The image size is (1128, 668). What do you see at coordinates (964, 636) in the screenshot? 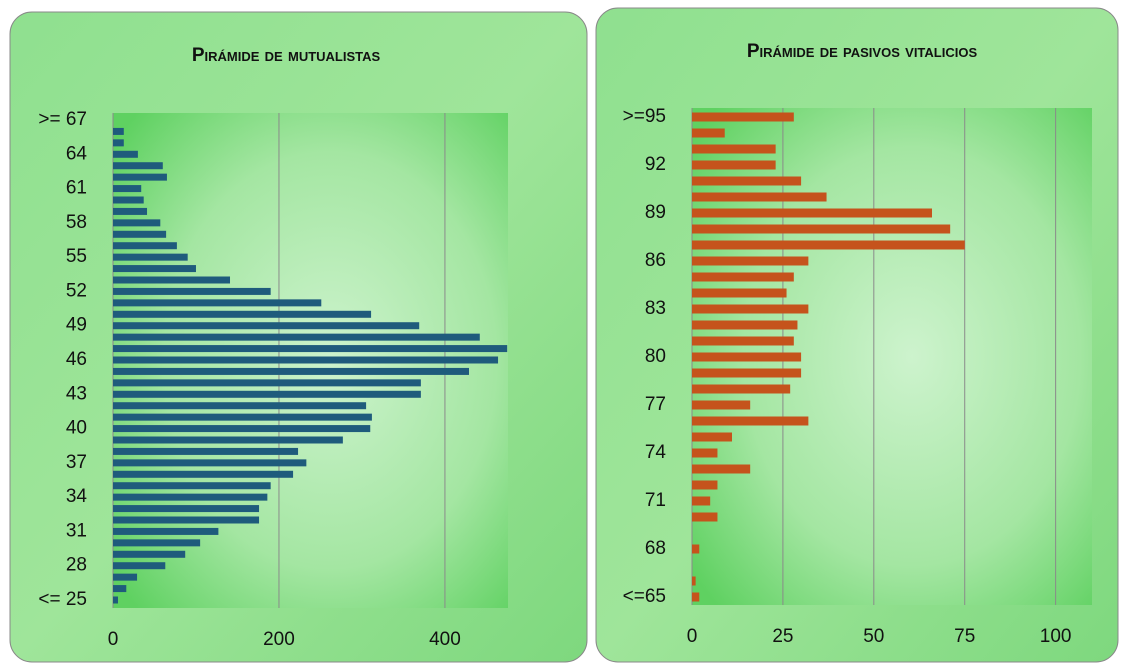
I see `x-tick-label: 75` at bounding box center [964, 636].